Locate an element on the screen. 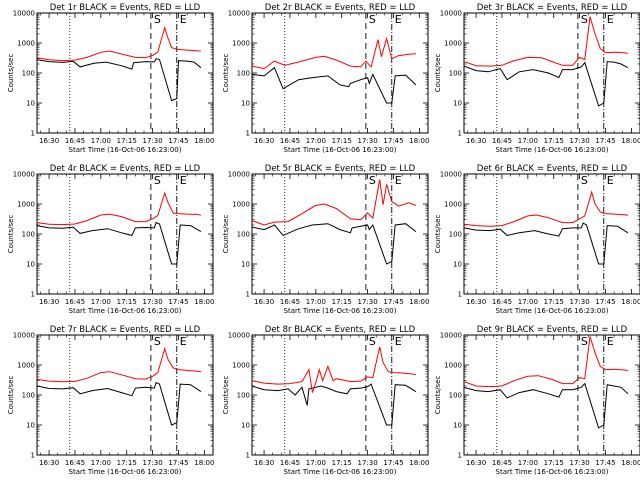  panel-title: Det 2r BLACK = Events, RED = LLD is located at coordinates (340, 8).